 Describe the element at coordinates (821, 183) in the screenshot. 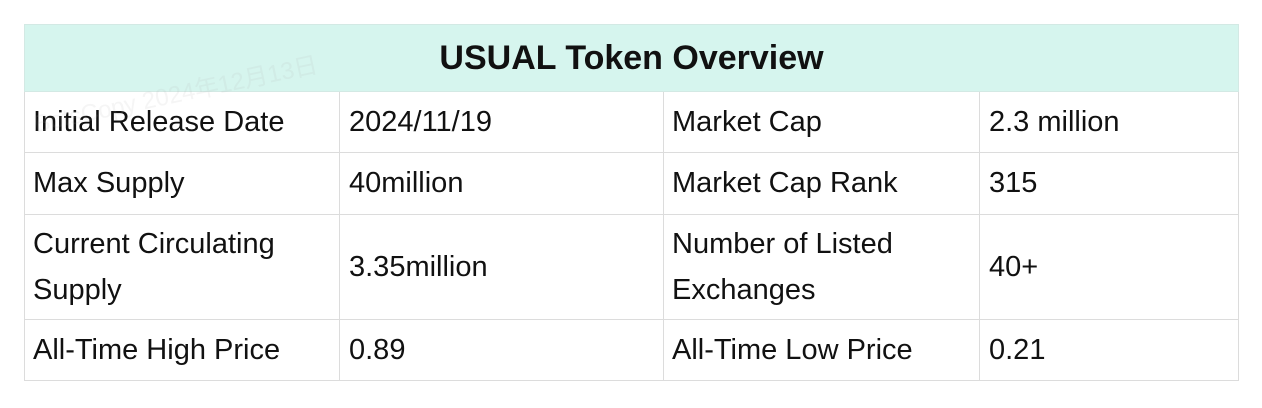

I see `row-label-right: Market Cap Rank` at that location.